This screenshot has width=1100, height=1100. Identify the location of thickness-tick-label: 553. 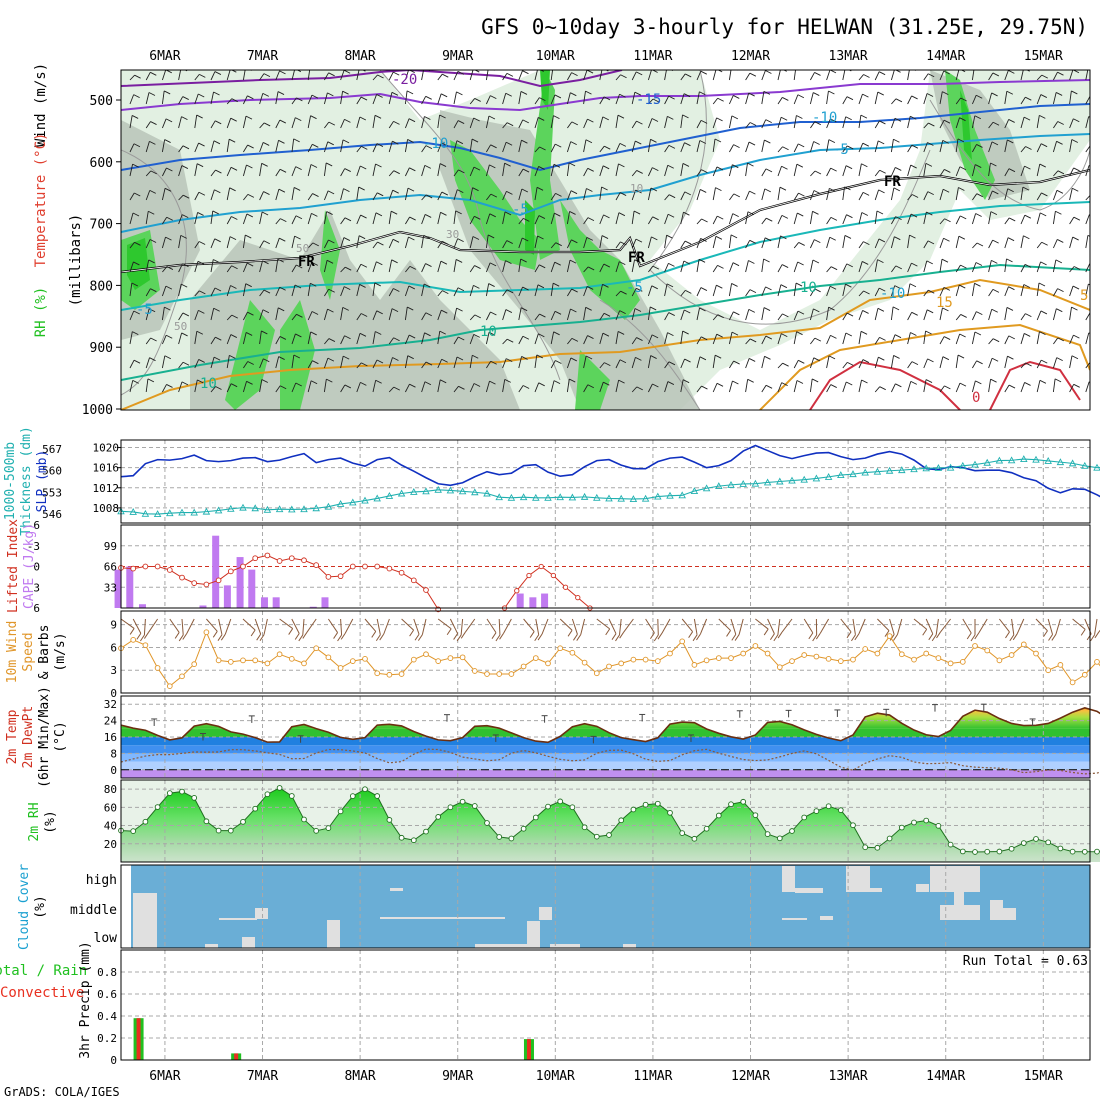
(52, 492).